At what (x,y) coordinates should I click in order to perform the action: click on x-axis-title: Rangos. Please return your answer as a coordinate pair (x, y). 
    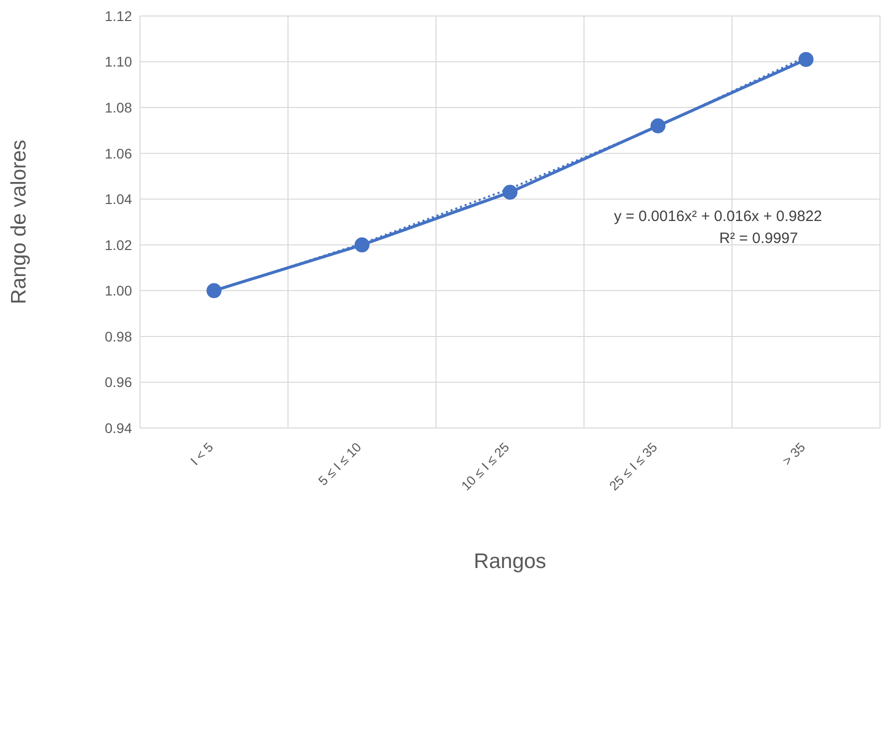
    Looking at the image, I should click on (510, 561).